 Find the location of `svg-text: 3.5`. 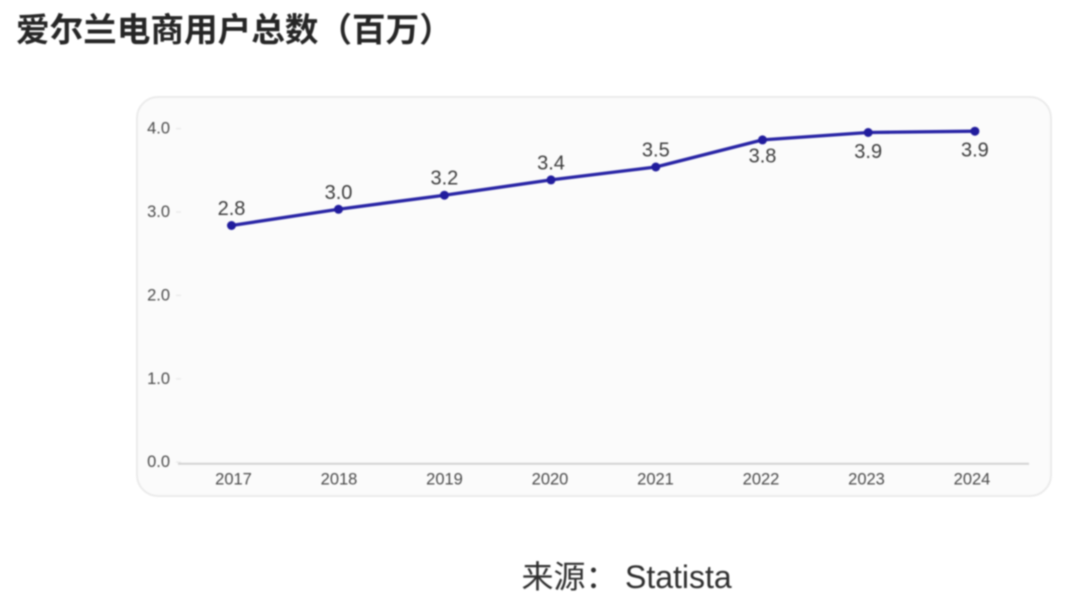

svg-text: 3.5 is located at coordinates (656, 151).